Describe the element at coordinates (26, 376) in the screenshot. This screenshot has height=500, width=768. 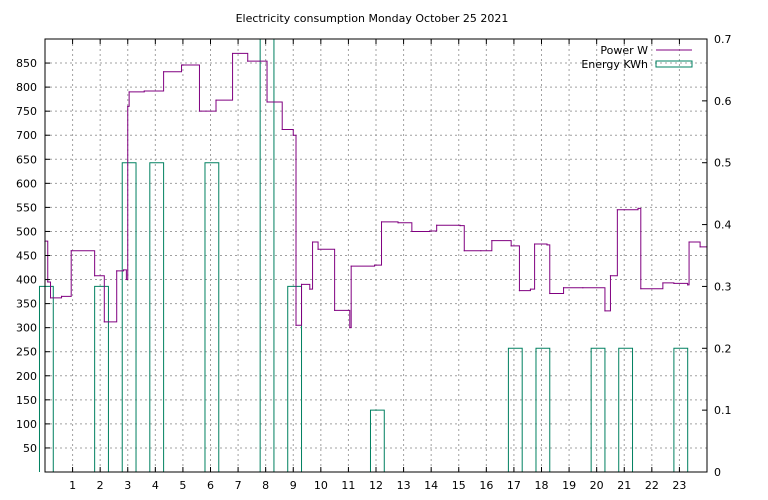
I see `y-tick-label: 200` at that location.